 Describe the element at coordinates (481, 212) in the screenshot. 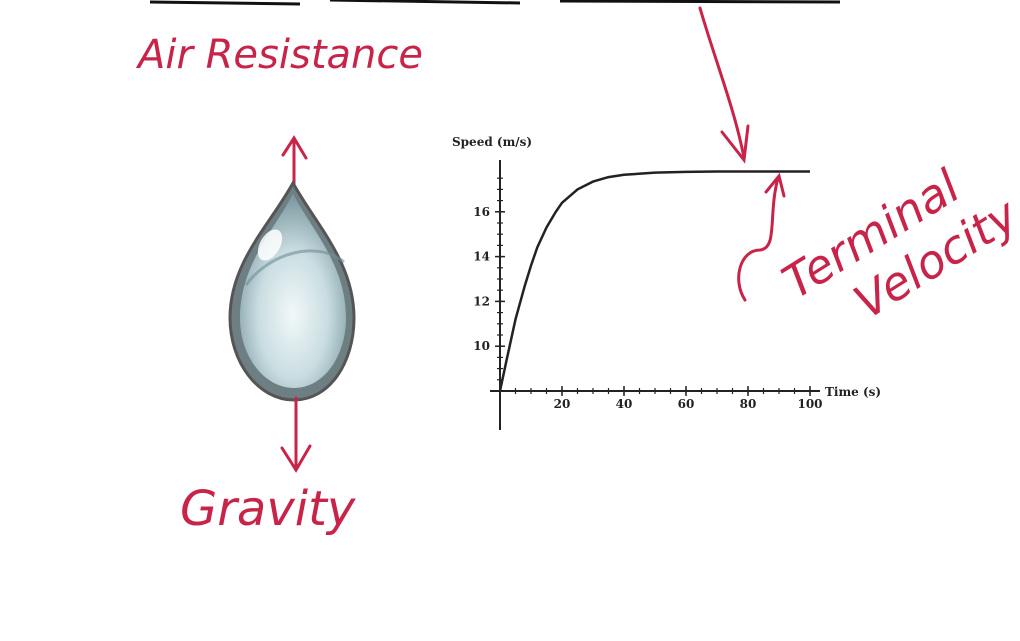

I see `y-tick-label: 16` at that location.